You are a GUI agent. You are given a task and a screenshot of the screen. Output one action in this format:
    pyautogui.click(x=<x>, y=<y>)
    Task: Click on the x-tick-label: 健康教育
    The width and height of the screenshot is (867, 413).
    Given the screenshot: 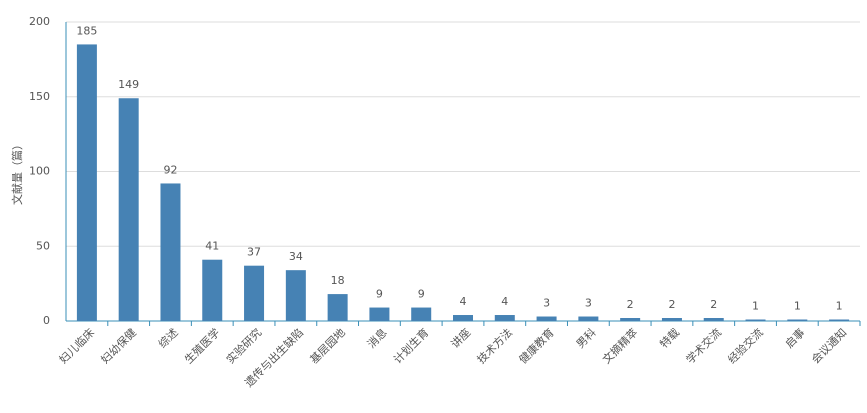 What is the action you would take?
    pyautogui.click(x=536, y=345)
    